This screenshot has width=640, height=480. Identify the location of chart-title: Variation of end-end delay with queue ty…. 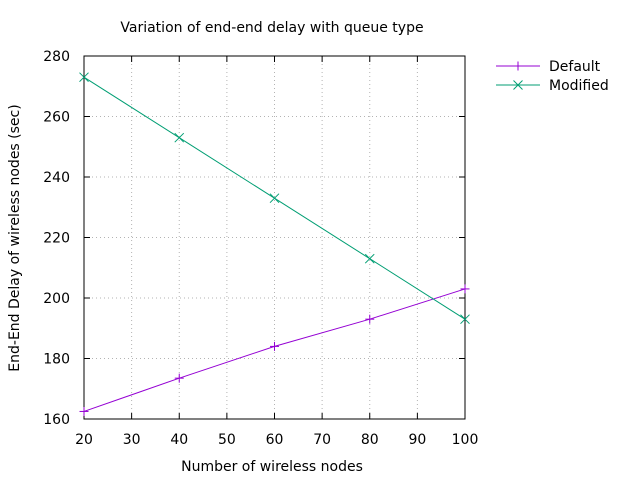
(271, 28).